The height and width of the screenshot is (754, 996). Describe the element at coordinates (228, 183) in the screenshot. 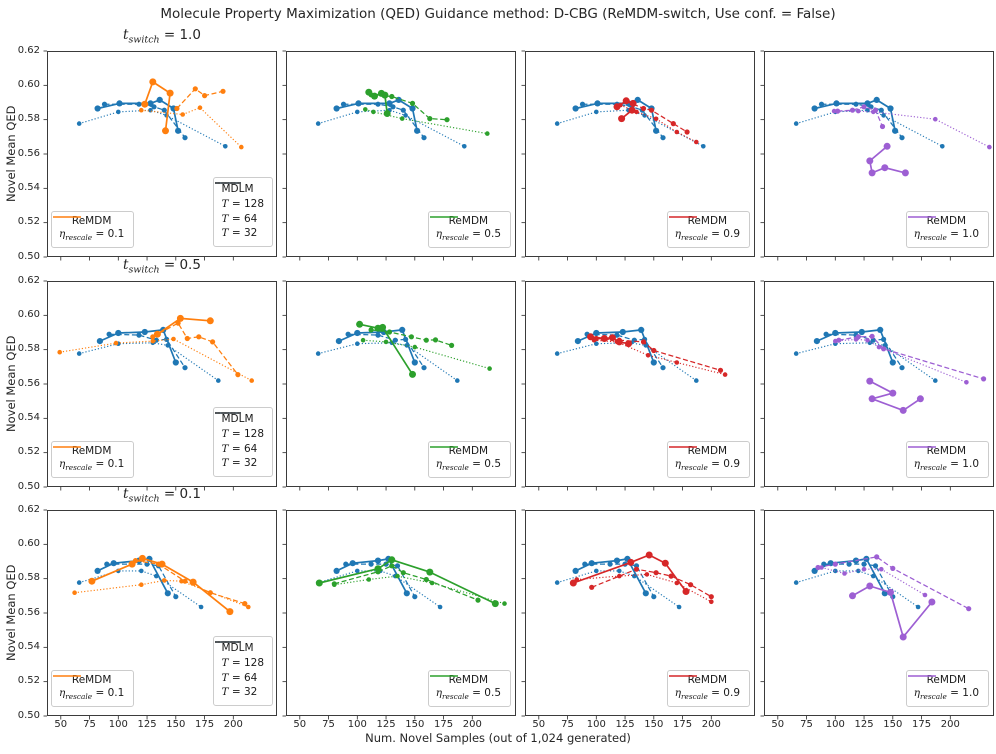

I see `legend-line-sample-dotted` at that location.